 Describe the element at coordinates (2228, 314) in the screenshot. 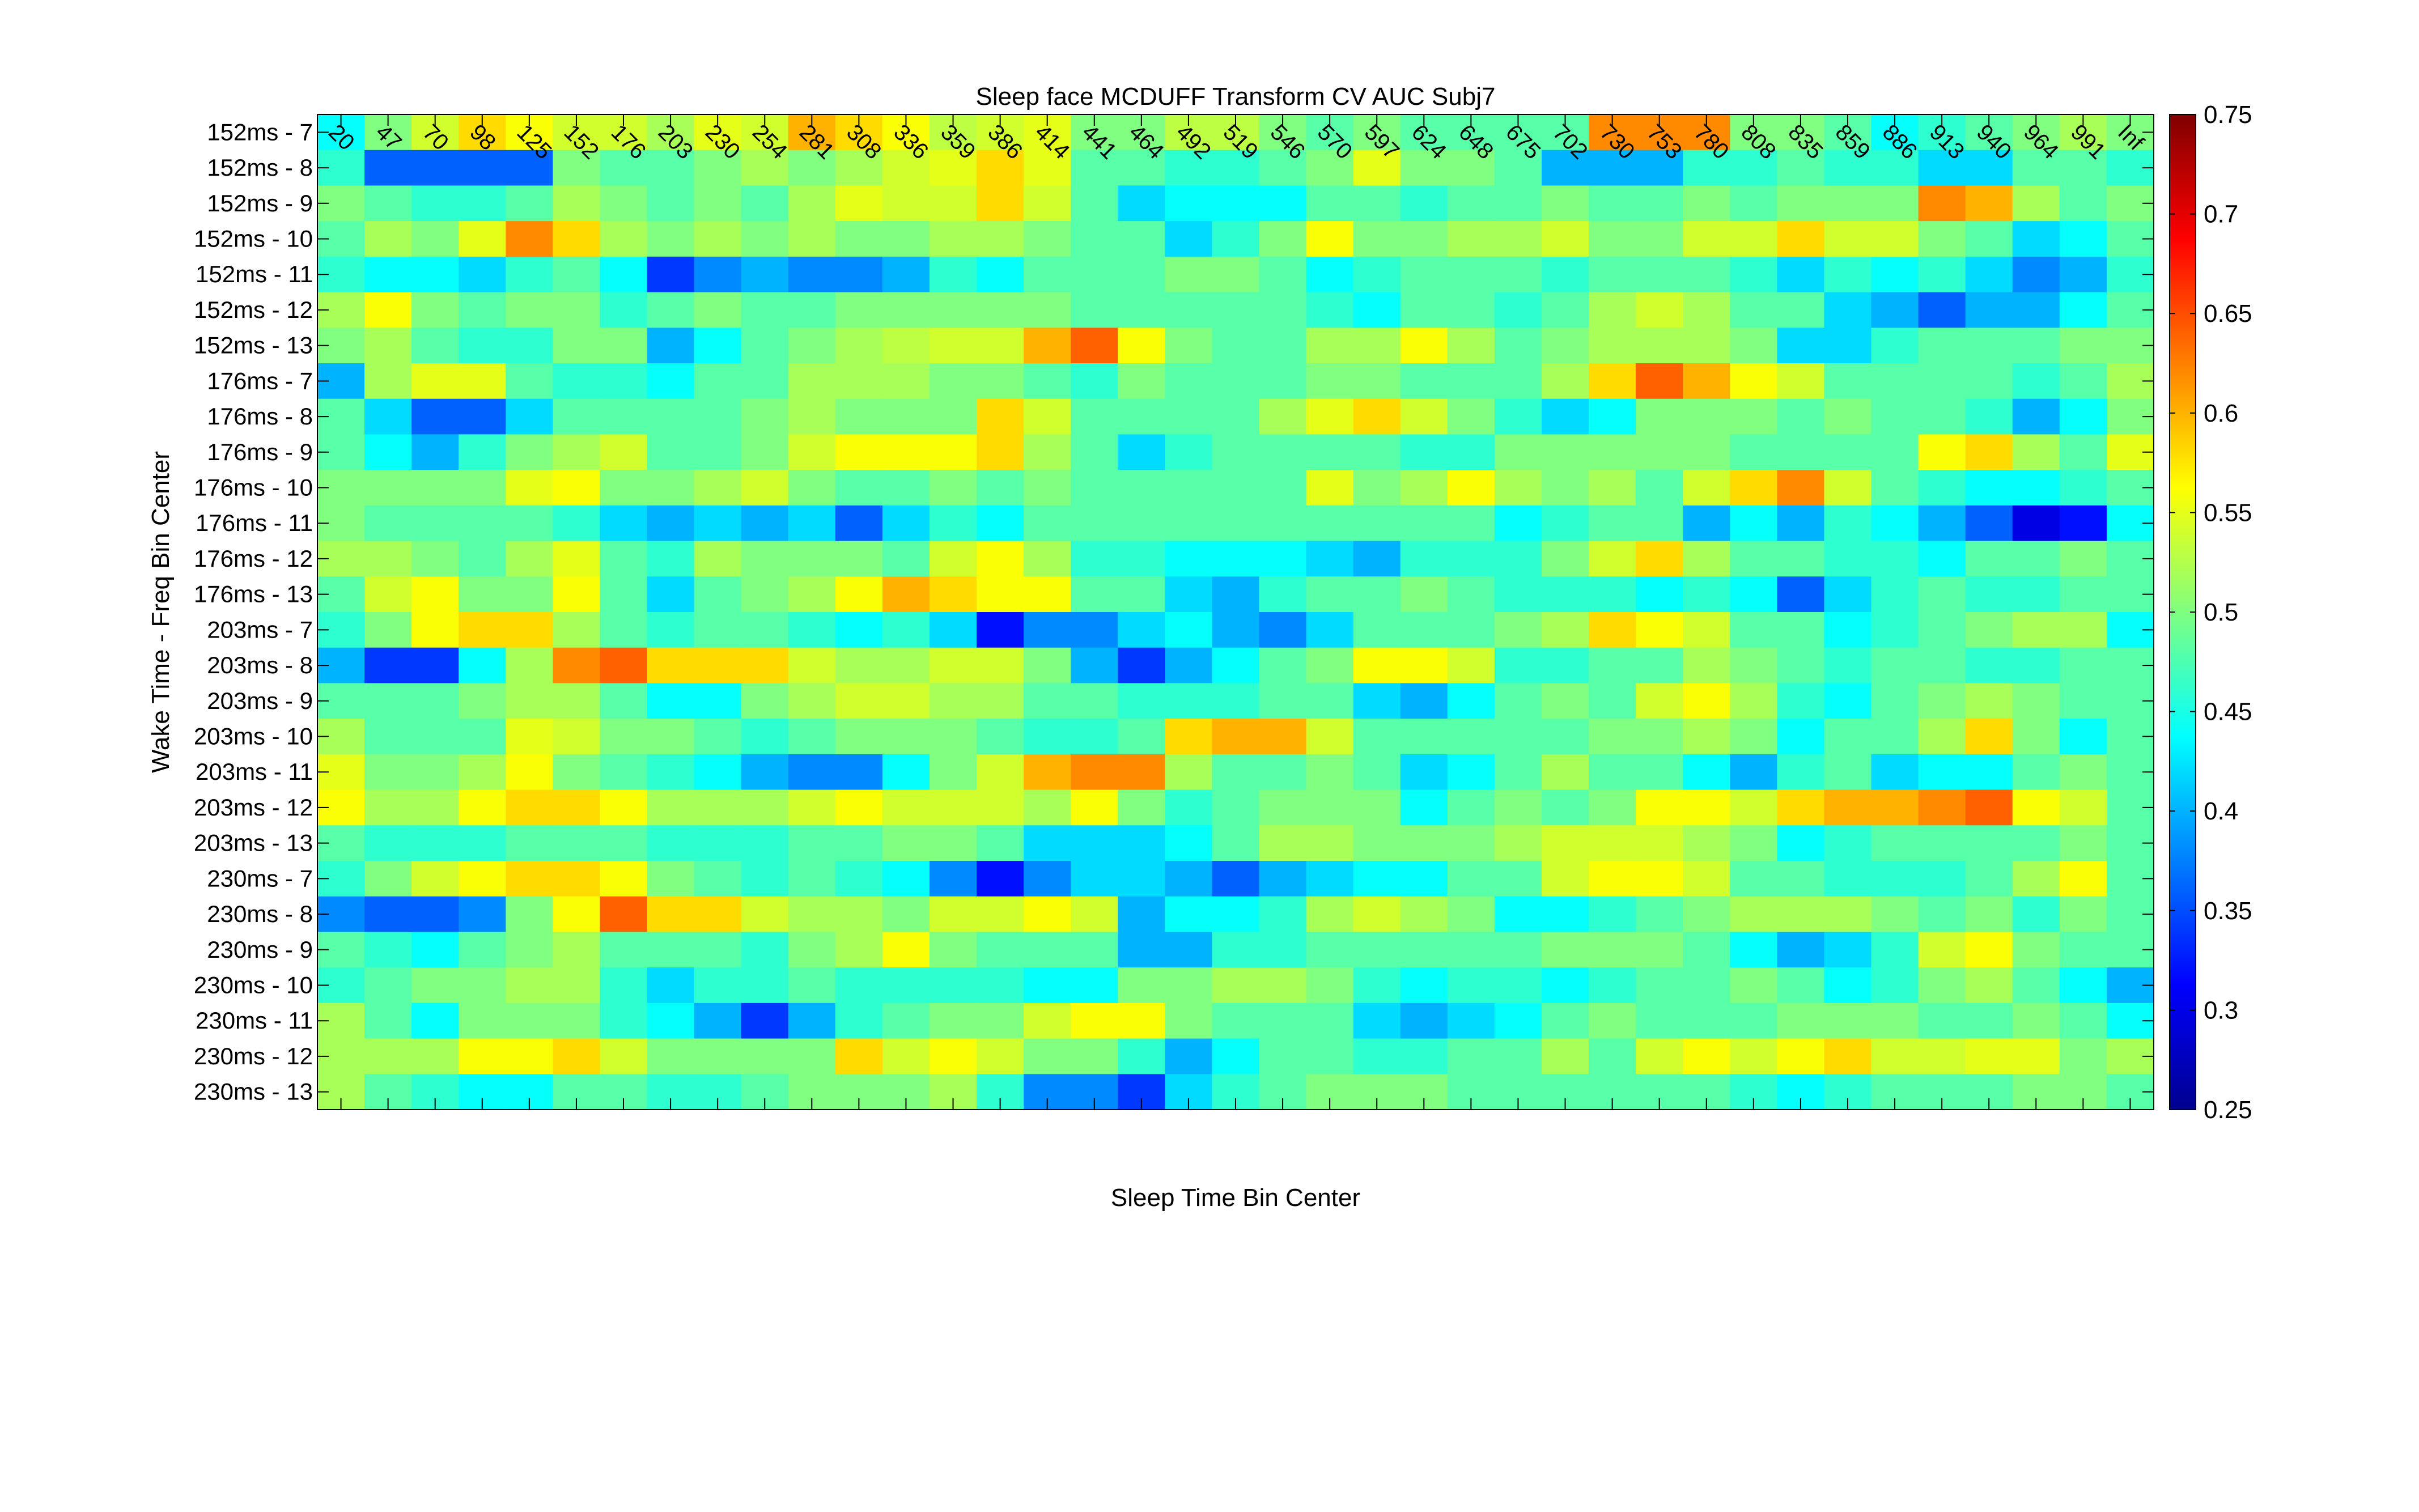

I see `colorbar-tick-label: 0.65` at that location.